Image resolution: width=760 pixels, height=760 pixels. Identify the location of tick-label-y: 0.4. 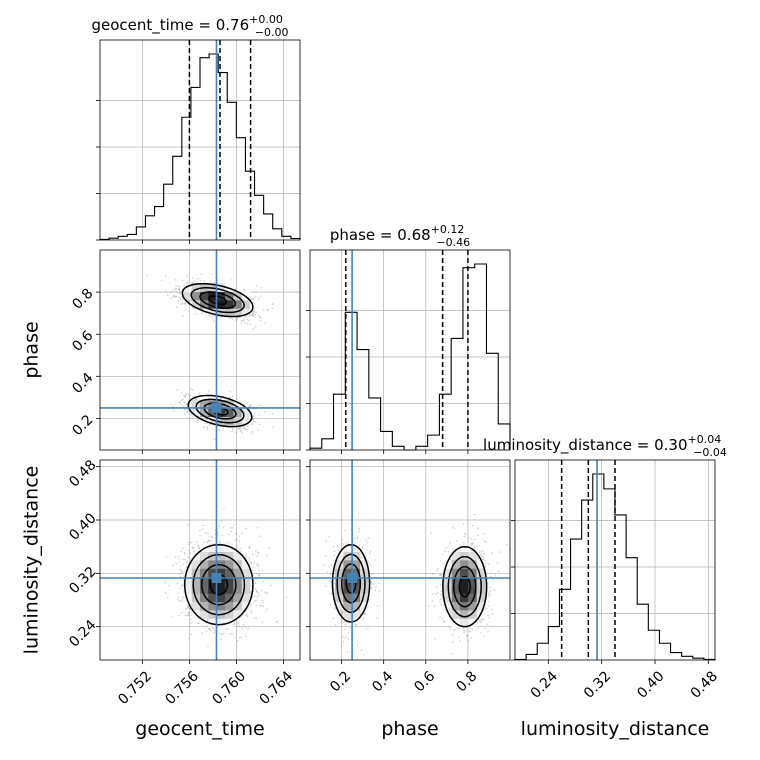
(82, 383).